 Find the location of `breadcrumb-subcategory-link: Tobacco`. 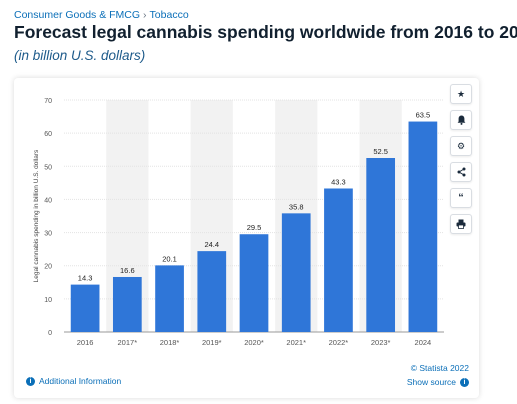

breadcrumb-subcategory-link: Tobacco is located at coordinates (169, 15).